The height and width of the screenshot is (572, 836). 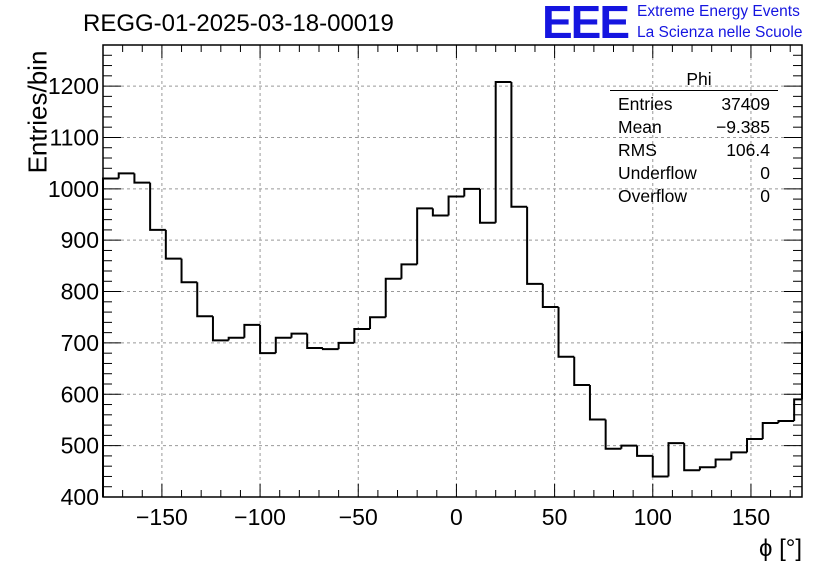 What do you see at coordinates (699, 79) in the screenshot?
I see `stats-title: Phi` at bounding box center [699, 79].